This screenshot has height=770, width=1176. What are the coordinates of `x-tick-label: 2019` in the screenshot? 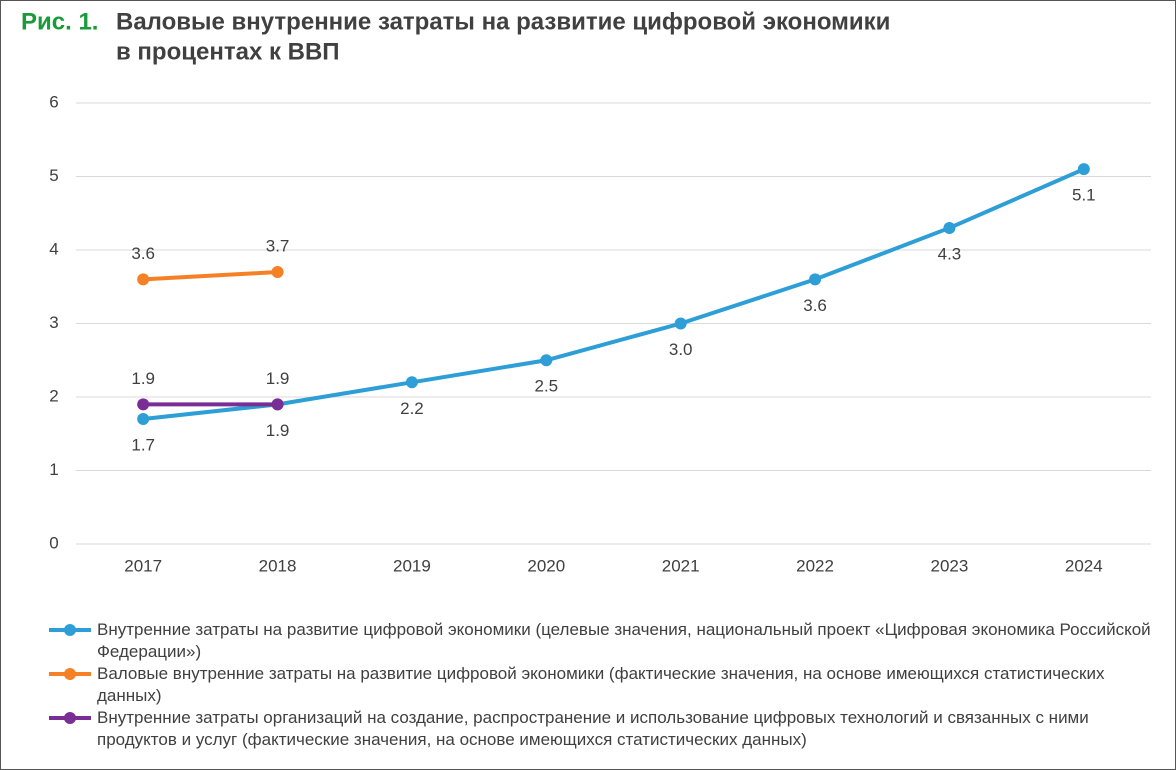 It's located at (412, 565).